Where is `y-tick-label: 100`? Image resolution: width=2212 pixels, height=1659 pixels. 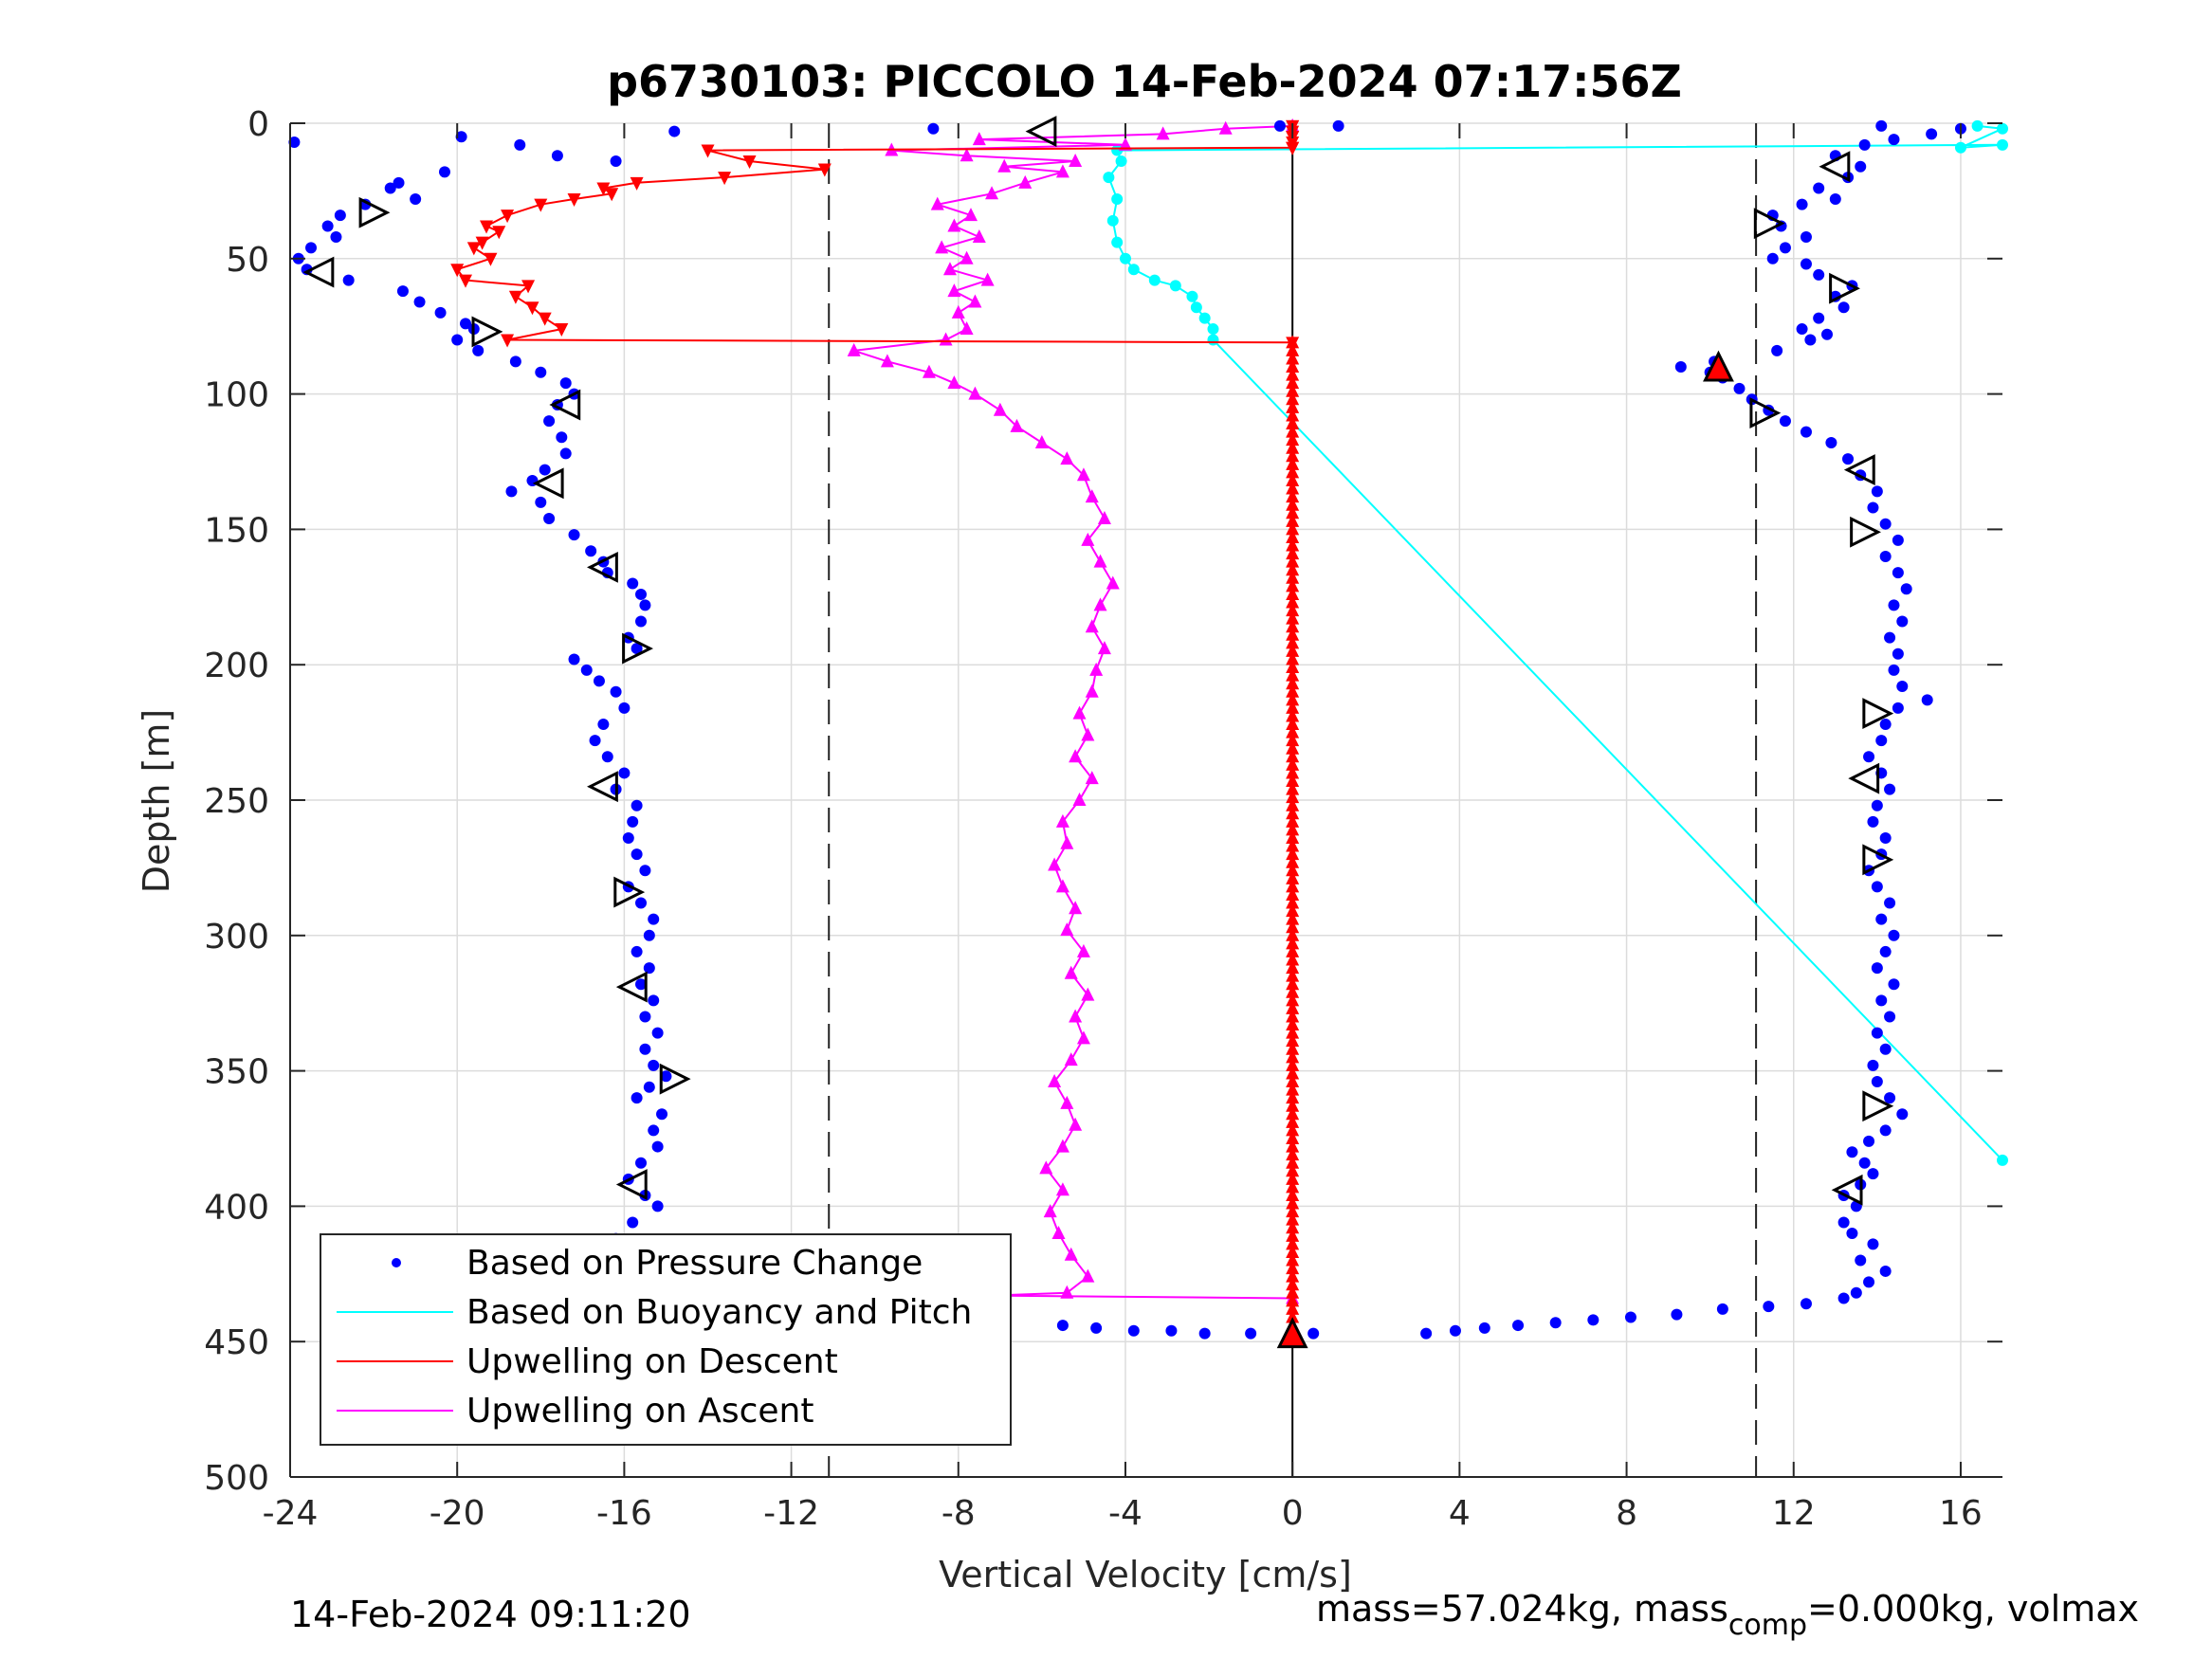
y-tick-label: 100 is located at coordinates (236, 395).